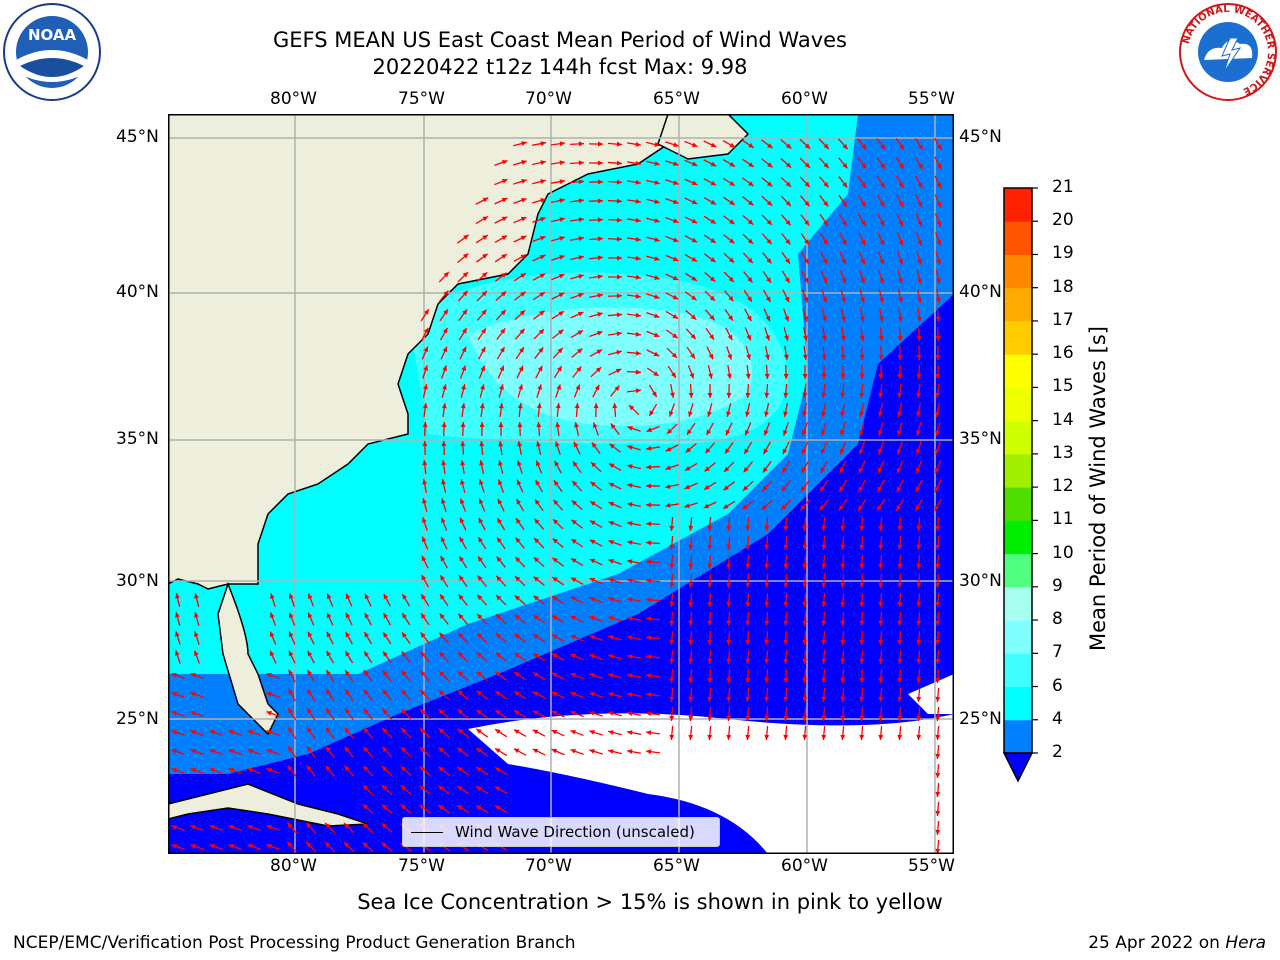 The width and height of the screenshot is (1280, 960). Describe the element at coordinates (1057, 652) in the screenshot. I see `colorbar-tick-label: 7` at that location.